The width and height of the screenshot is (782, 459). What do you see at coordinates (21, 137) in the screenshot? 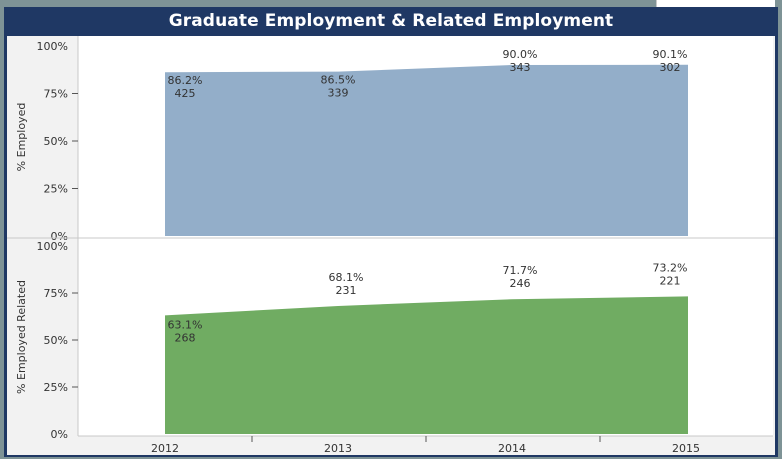
I see `y-axis-title: % Employed` at bounding box center [21, 137].